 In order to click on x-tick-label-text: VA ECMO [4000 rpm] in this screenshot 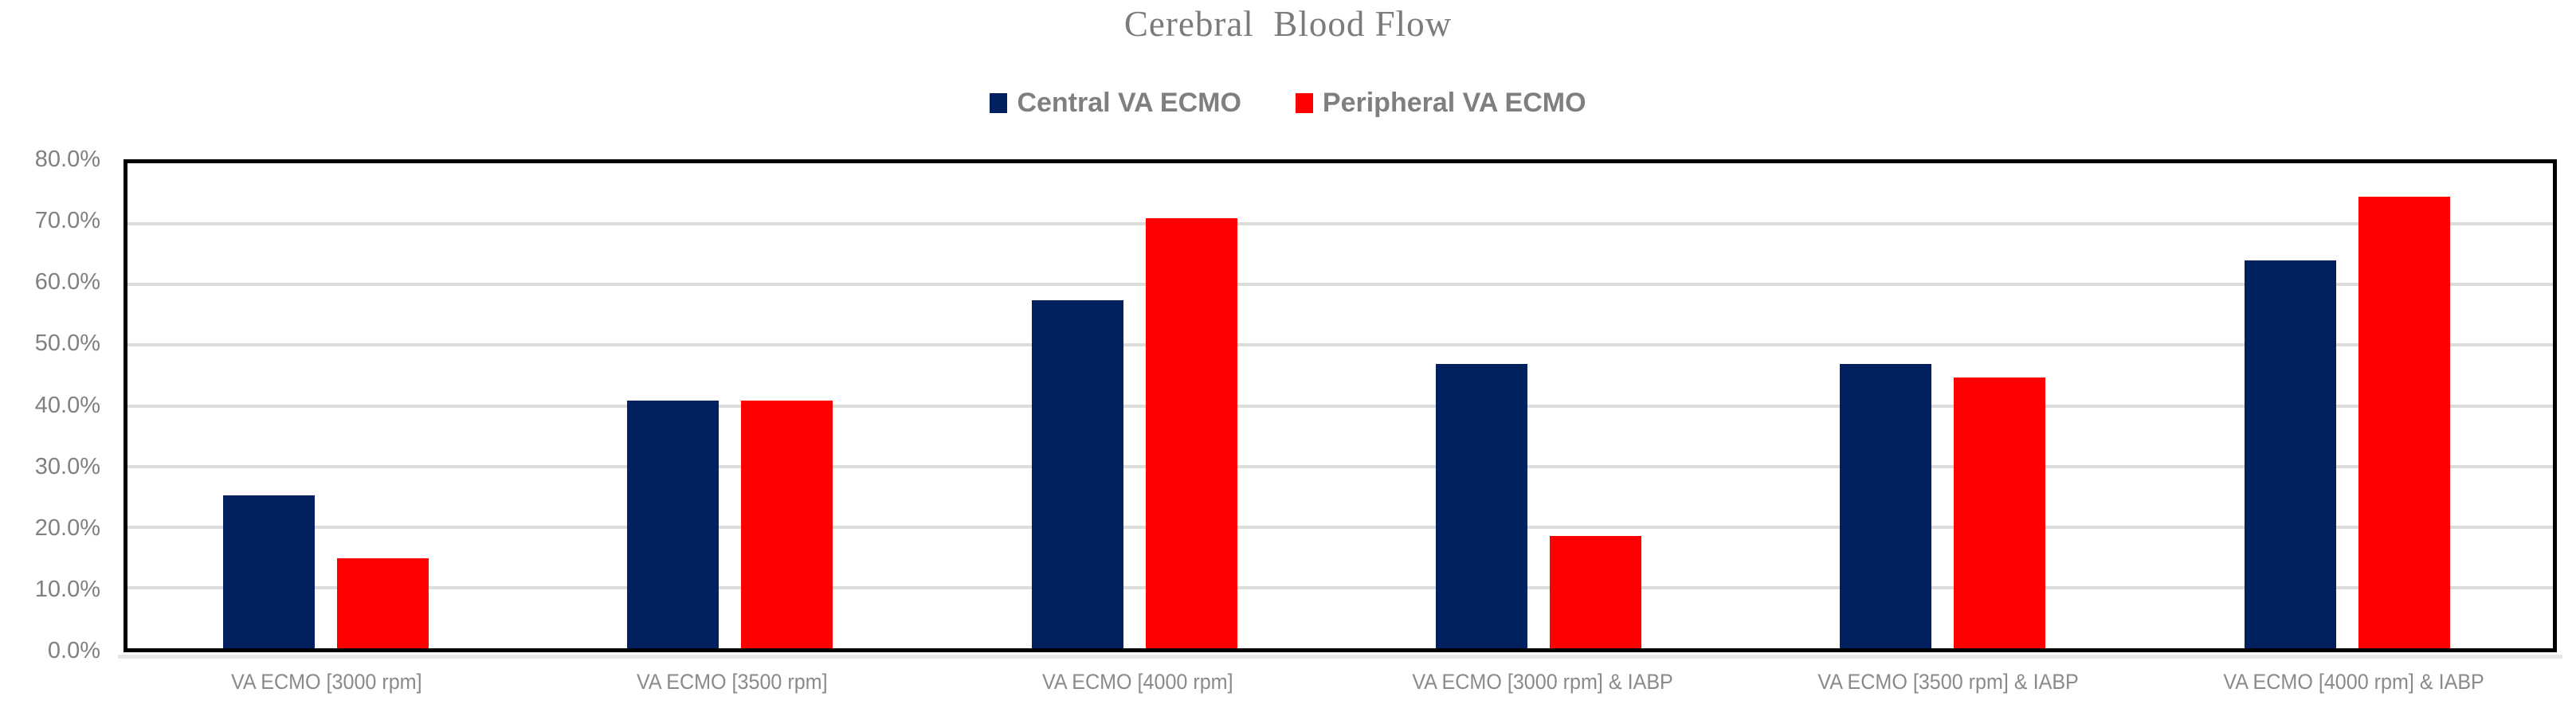, I will do `click(1137, 682)`.